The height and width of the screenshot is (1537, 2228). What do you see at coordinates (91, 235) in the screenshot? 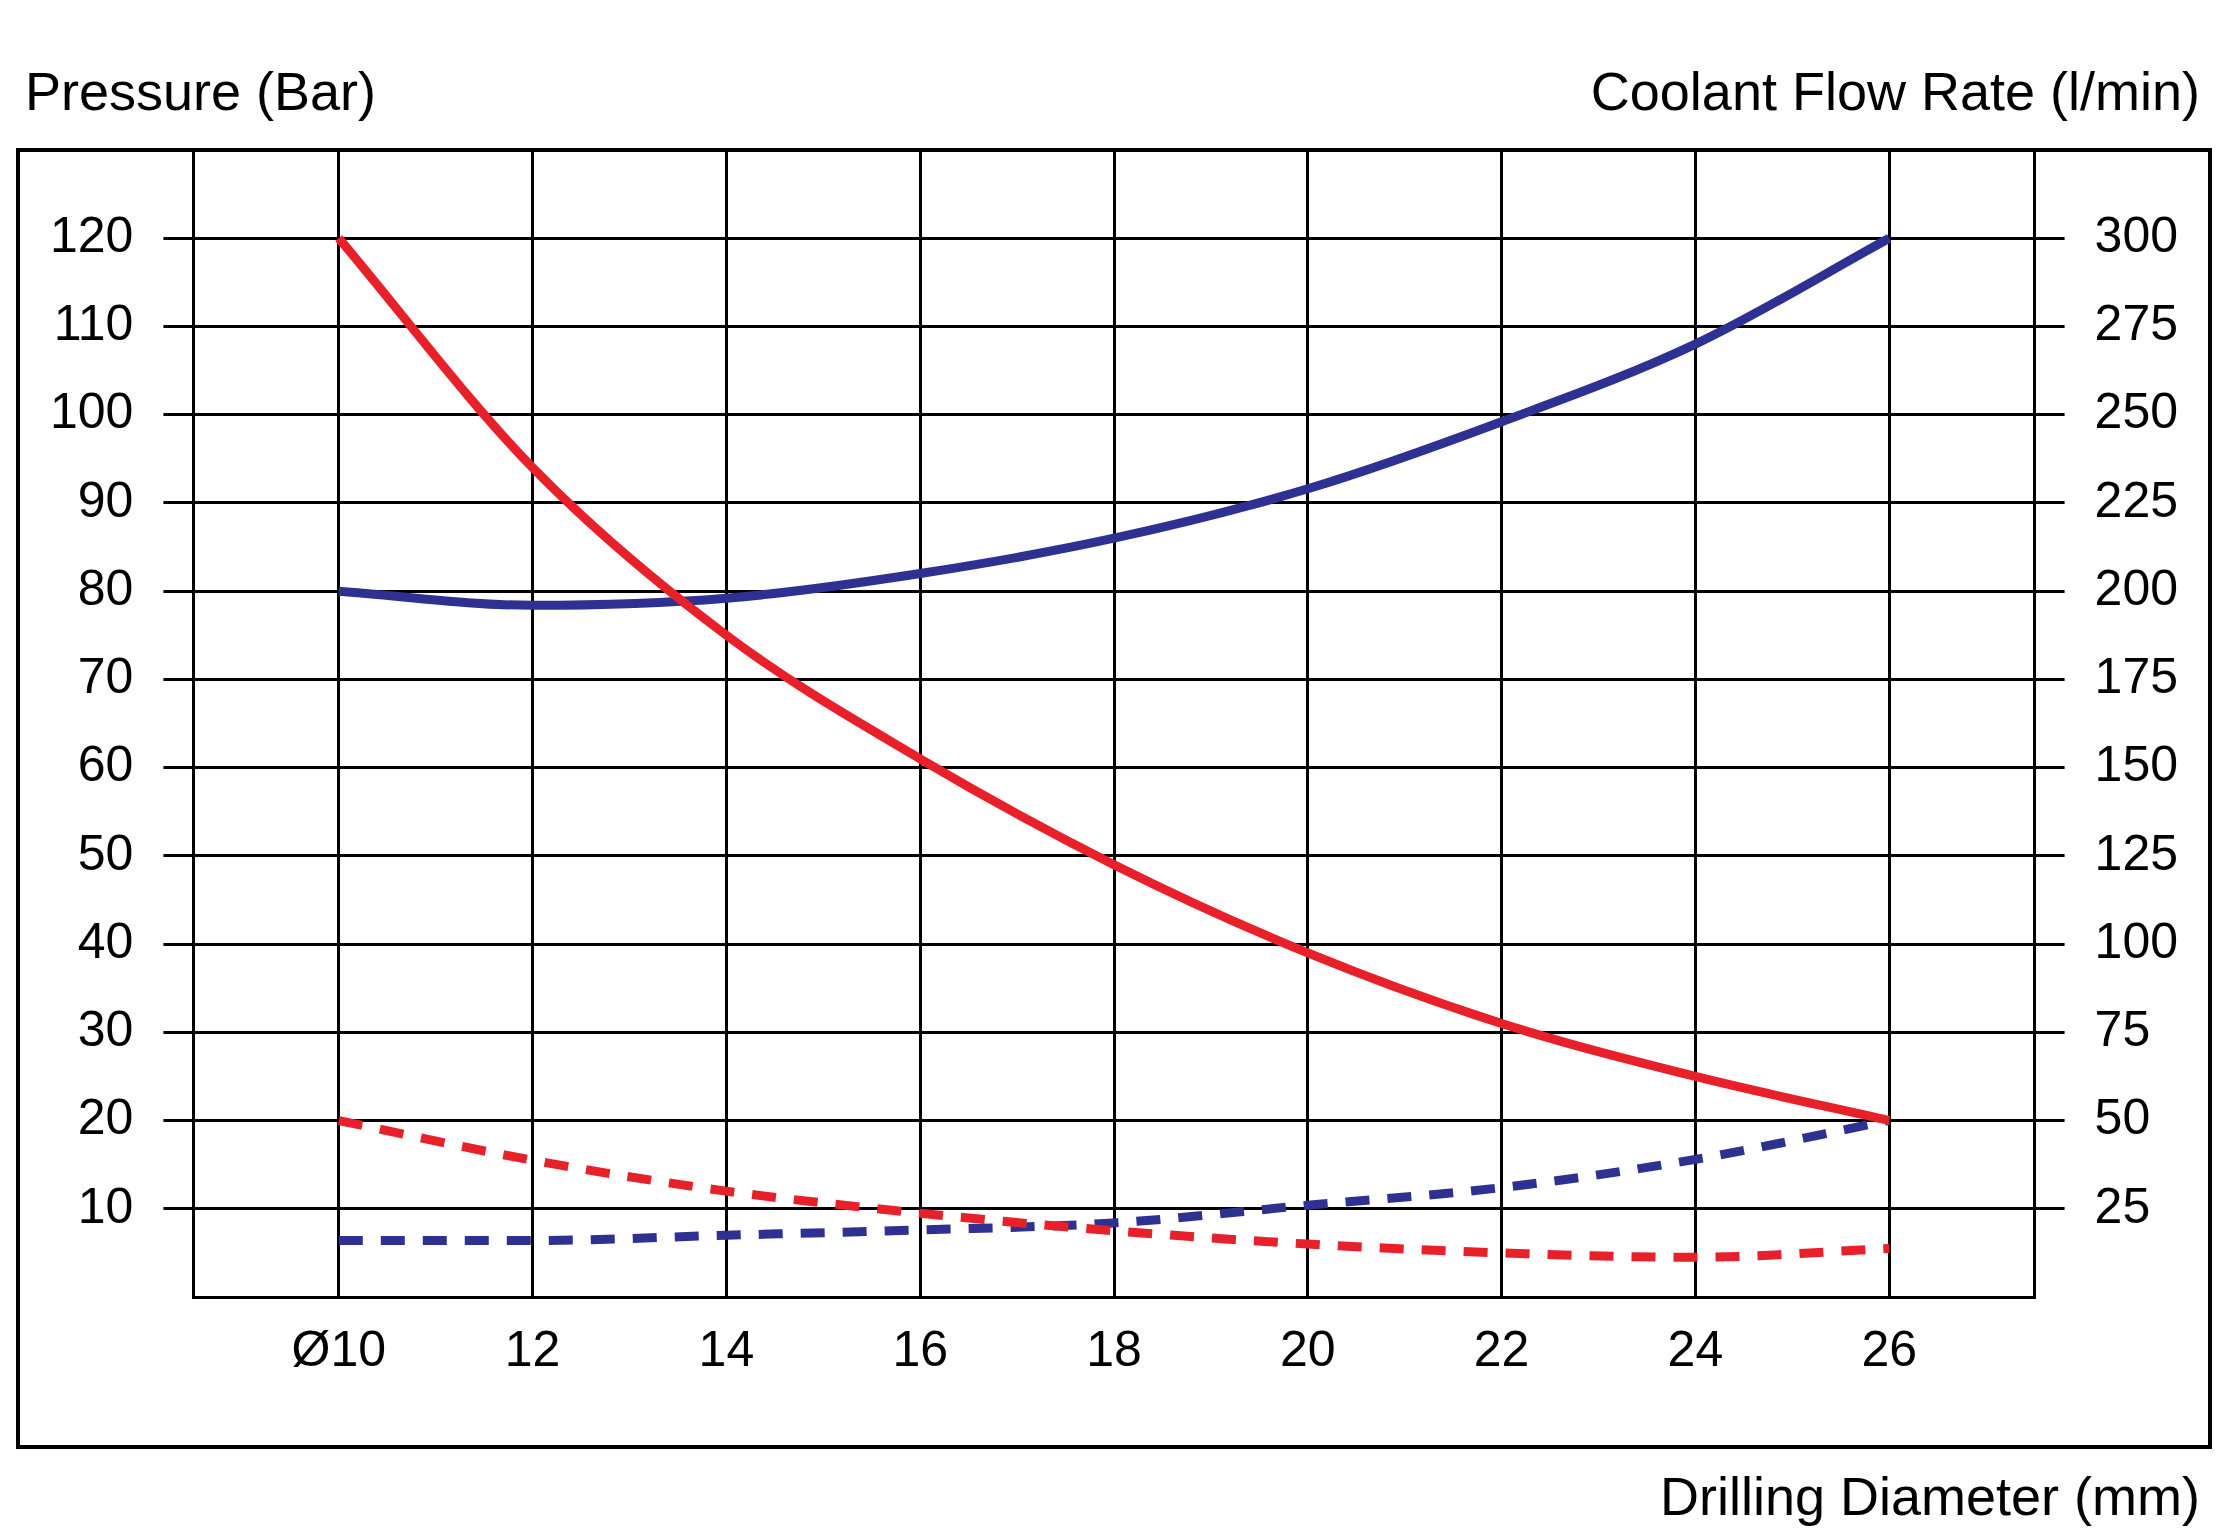
I see `y-tick-label: 120` at bounding box center [91, 235].